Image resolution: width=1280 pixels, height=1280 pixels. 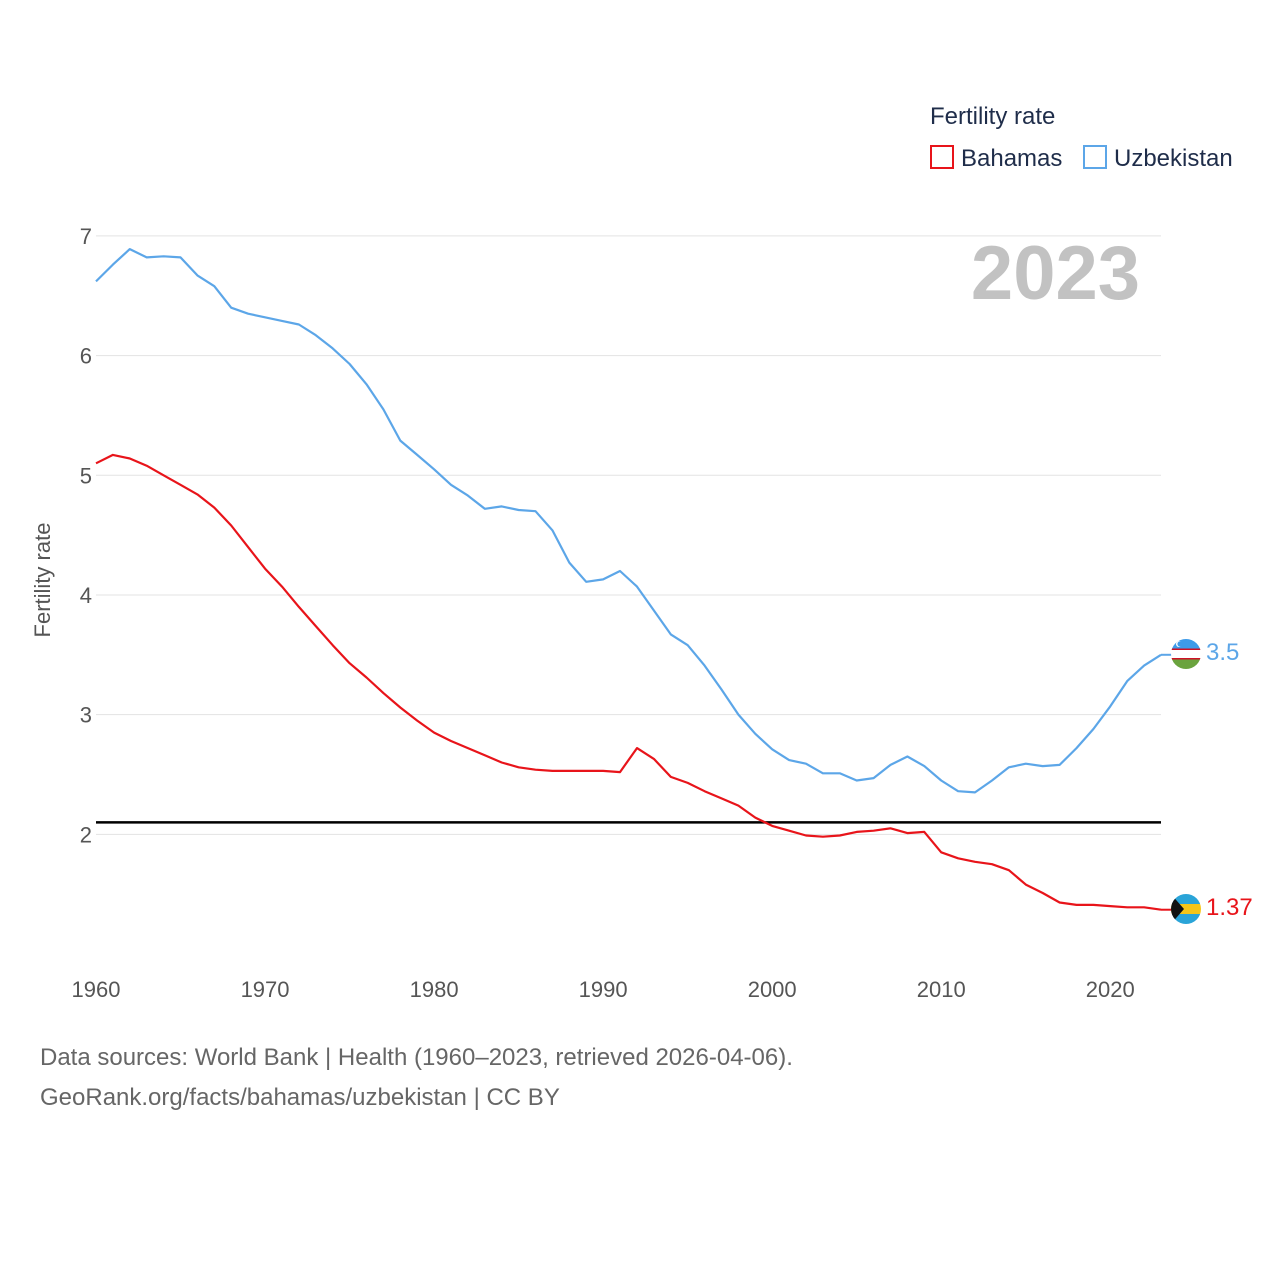 I want to click on legend-label-bahamas: Bahamas, so click(x=1011, y=158).